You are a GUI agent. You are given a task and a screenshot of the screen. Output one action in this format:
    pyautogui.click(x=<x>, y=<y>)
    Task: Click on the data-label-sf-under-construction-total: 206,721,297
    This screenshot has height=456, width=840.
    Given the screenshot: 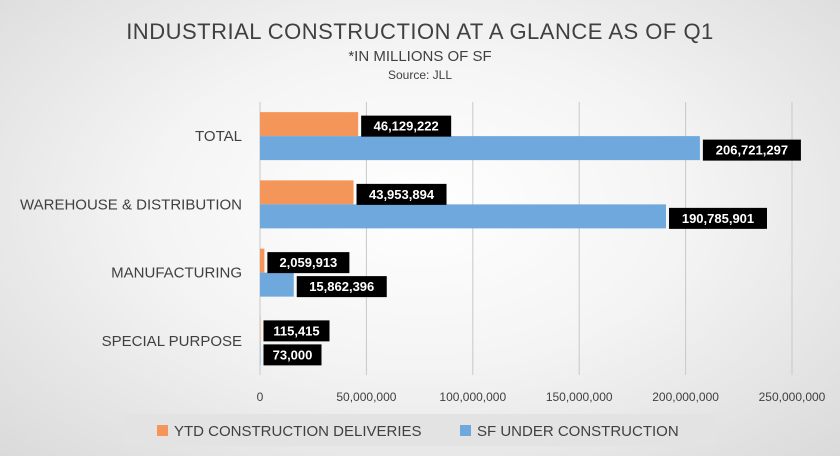 What is the action you would take?
    pyautogui.click(x=751, y=150)
    